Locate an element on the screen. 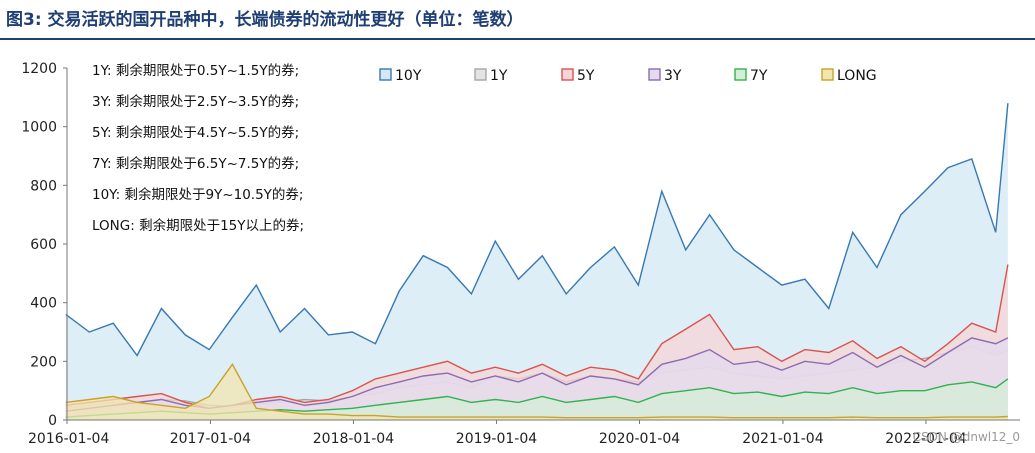  title-divider is located at coordinates (517, 39).